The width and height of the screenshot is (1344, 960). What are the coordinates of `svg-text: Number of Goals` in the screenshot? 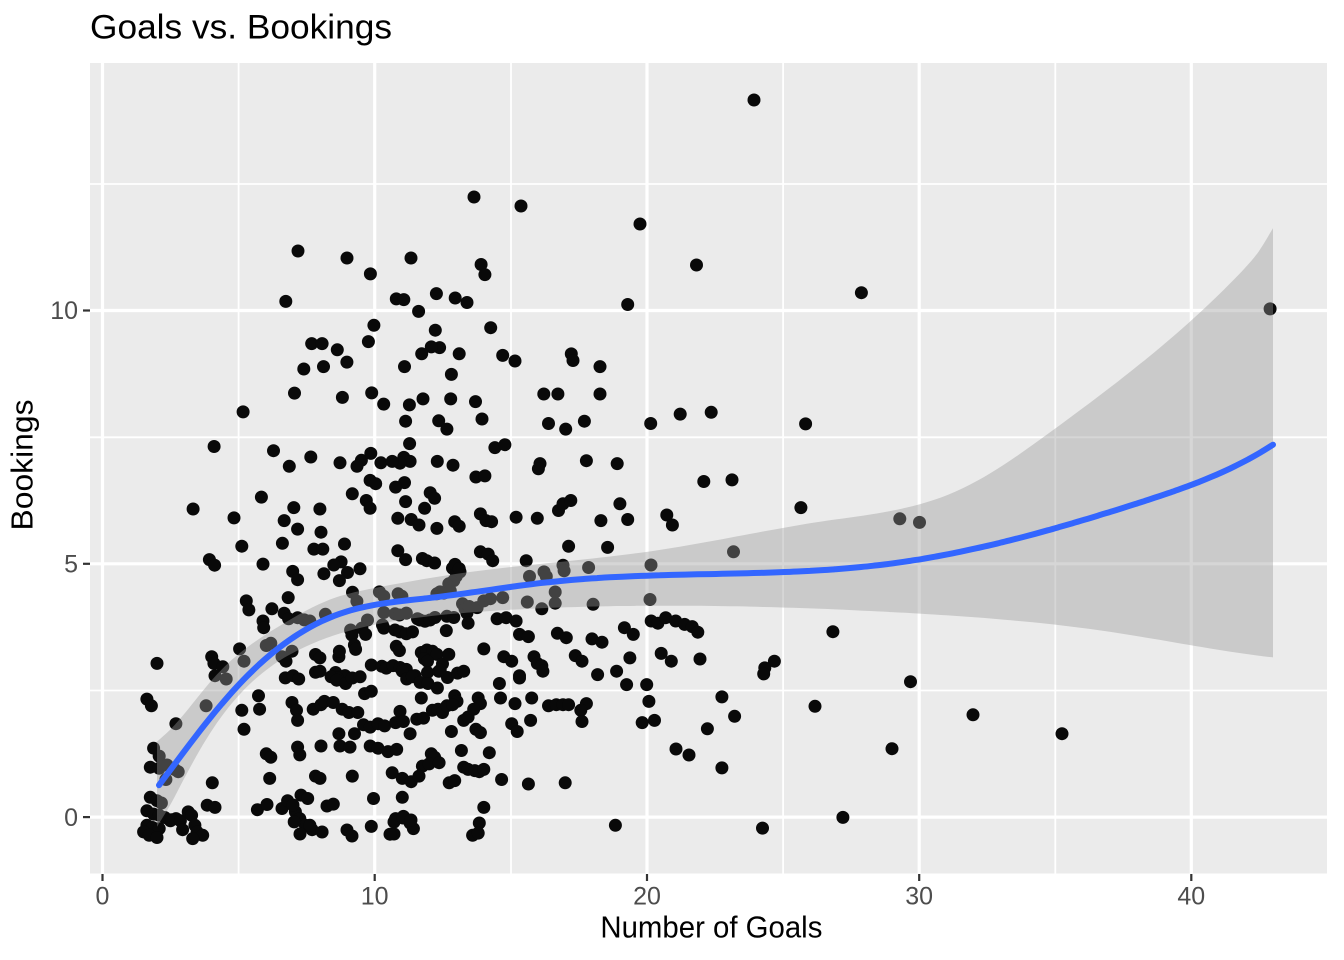 It's located at (711, 927).